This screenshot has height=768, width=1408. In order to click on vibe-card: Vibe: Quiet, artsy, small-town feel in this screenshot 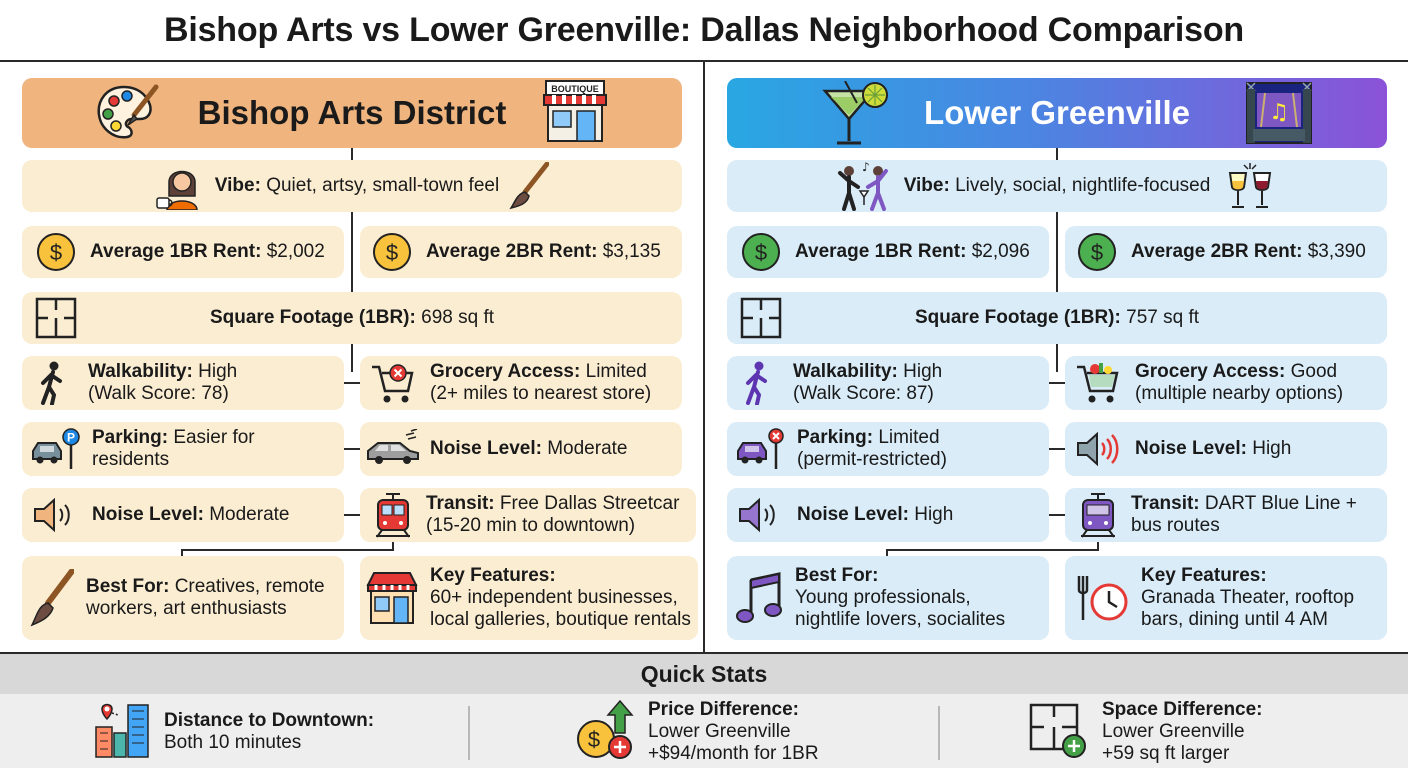, I will do `click(352, 186)`.